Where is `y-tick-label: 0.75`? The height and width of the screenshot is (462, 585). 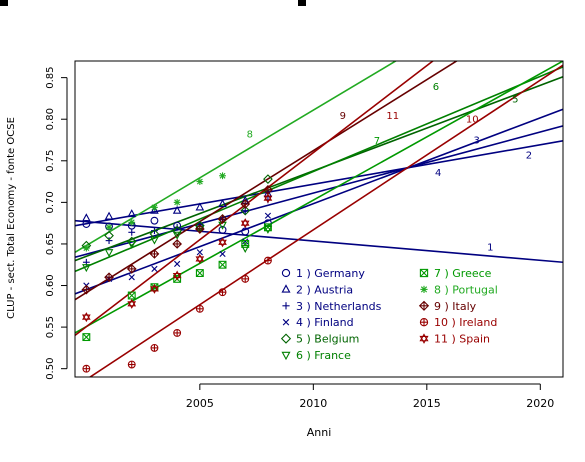
y-tick-label: 0.75 is located at coordinates (50, 161).